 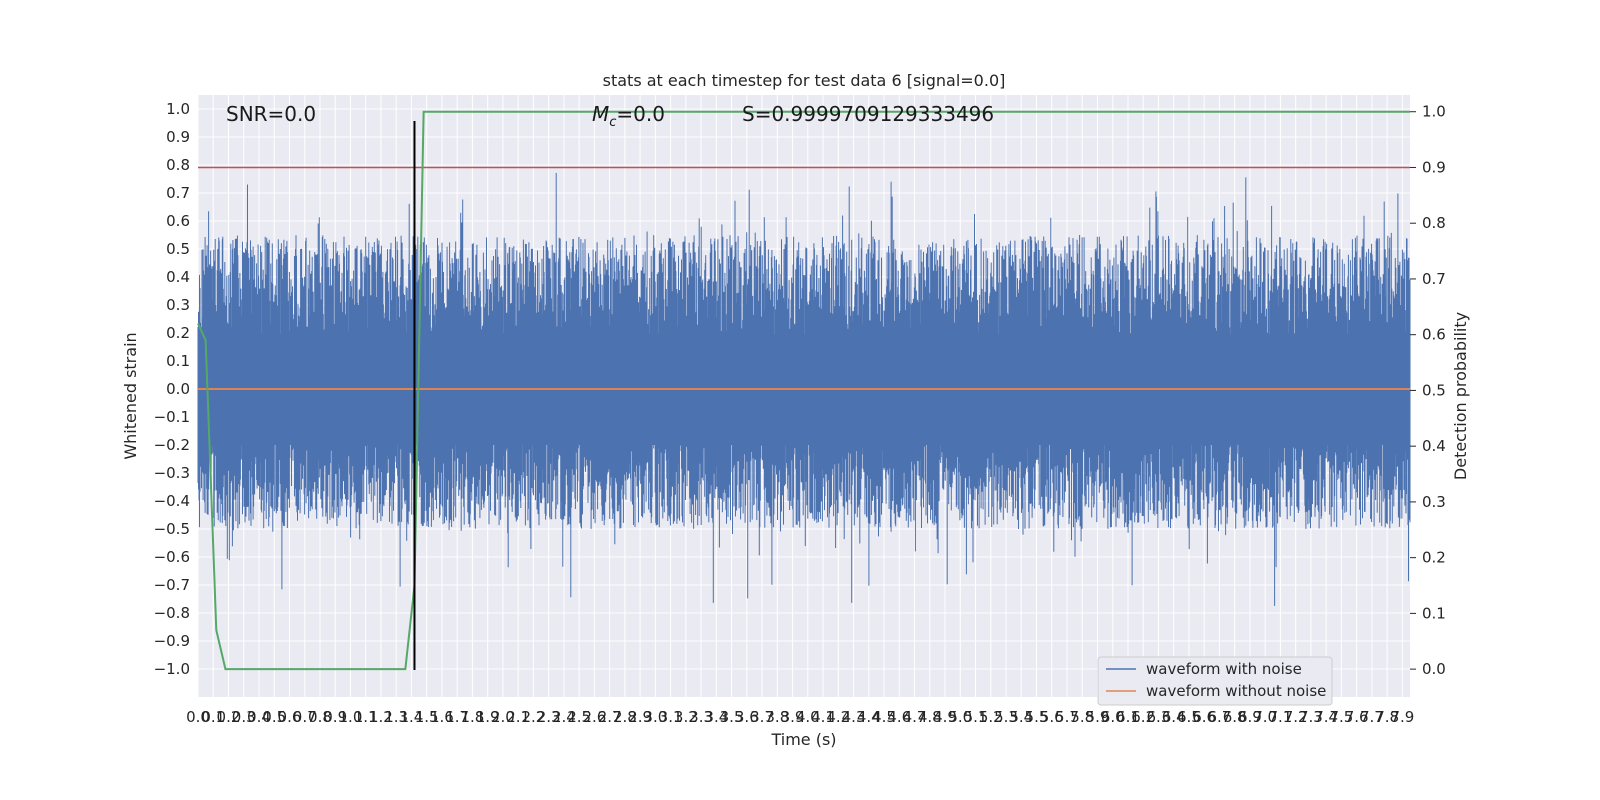 What do you see at coordinates (868, 114) in the screenshot?
I see `s-annotation: S=0.9999709129333496` at bounding box center [868, 114].